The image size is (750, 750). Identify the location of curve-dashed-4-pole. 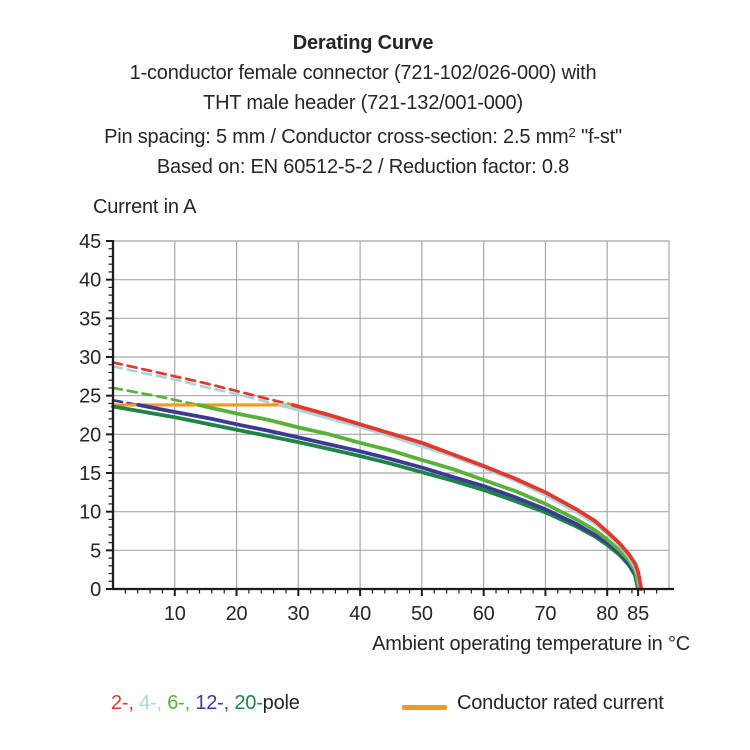
(196, 385).